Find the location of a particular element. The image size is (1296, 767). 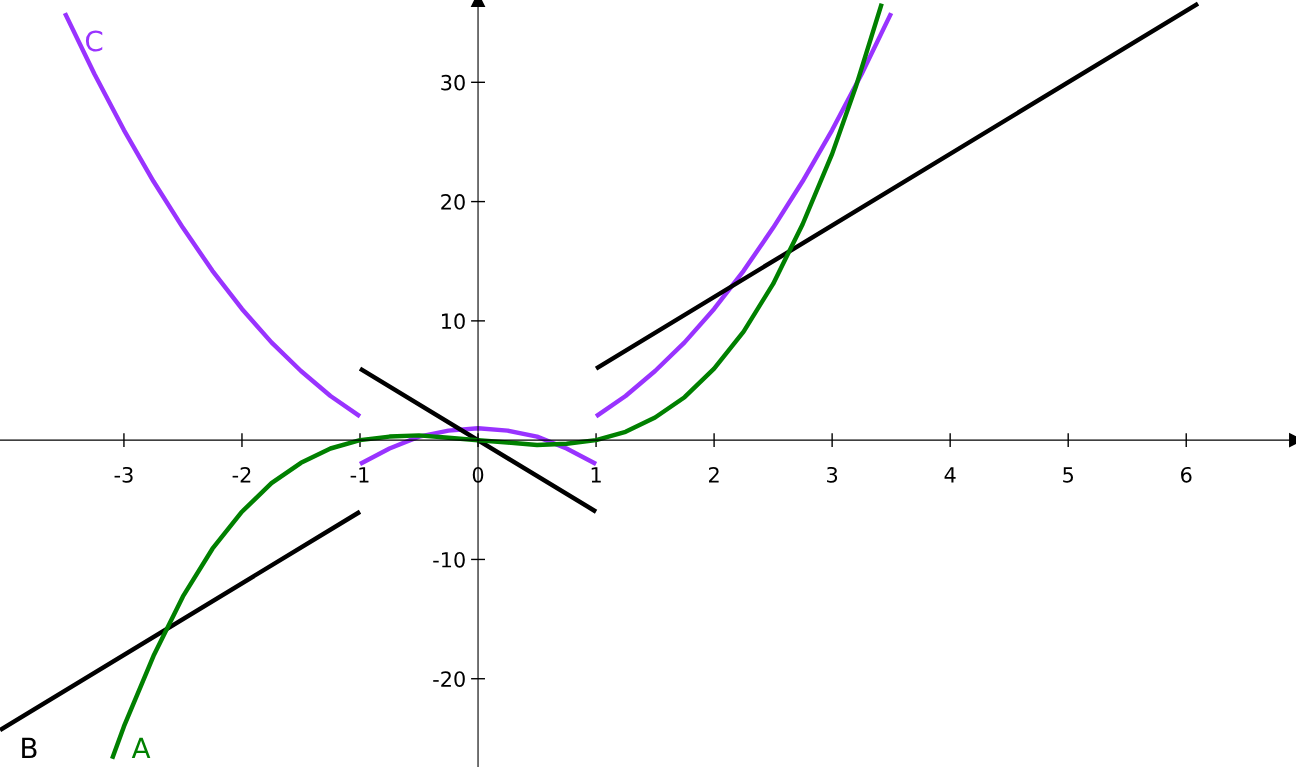

series-label: C is located at coordinates (94, 41).